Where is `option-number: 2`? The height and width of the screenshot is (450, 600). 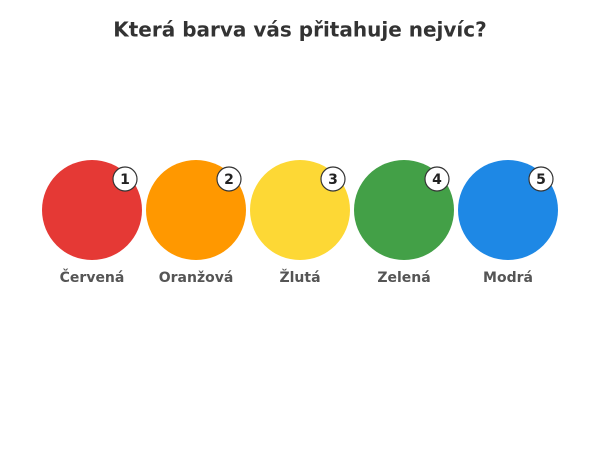
option-number: 2 is located at coordinates (229, 180).